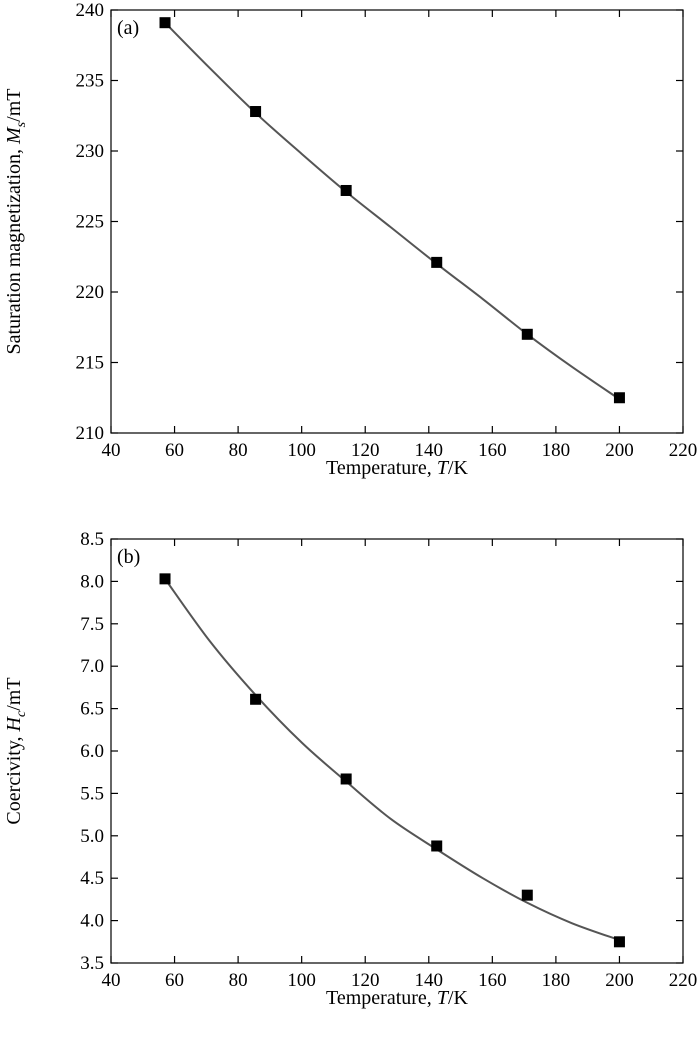 This screenshot has width=700, height=1039. Describe the element at coordinates (21, 713) in the screenshot. I see `y-axis-title-sub: c` at that location.